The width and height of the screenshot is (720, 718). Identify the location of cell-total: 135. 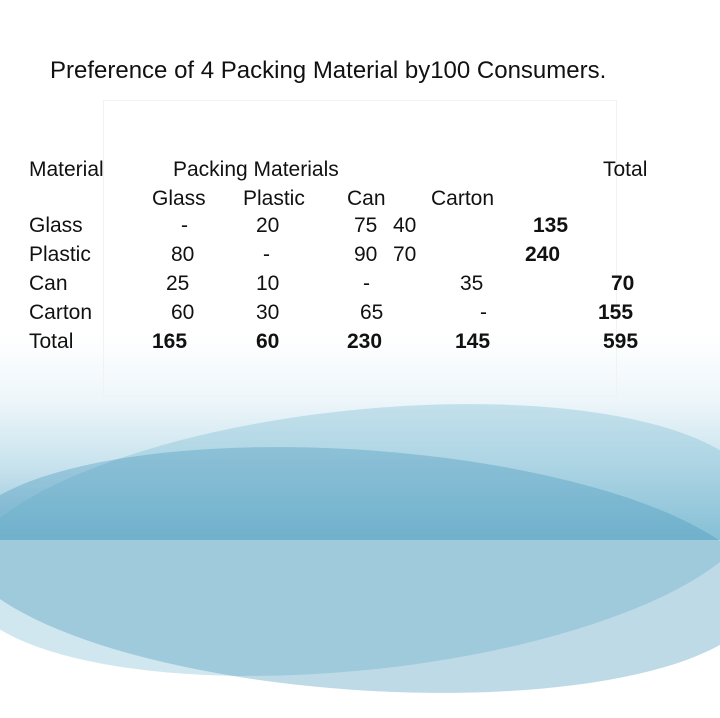
(551, 225).